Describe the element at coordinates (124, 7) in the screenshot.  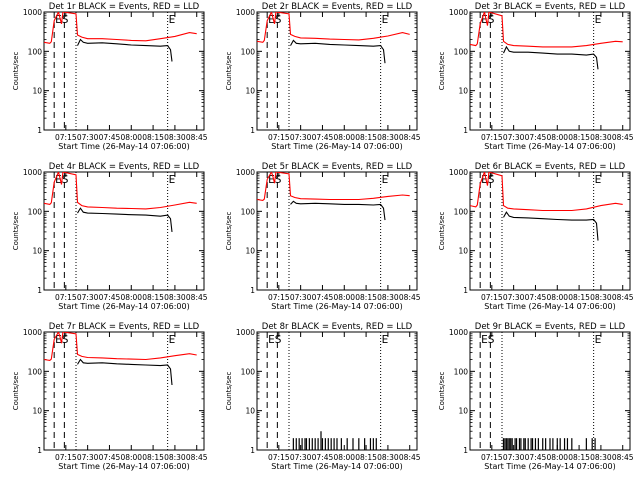
I see `chart-title: Det 1r BLACK = Events, RED = LLD` at that location.